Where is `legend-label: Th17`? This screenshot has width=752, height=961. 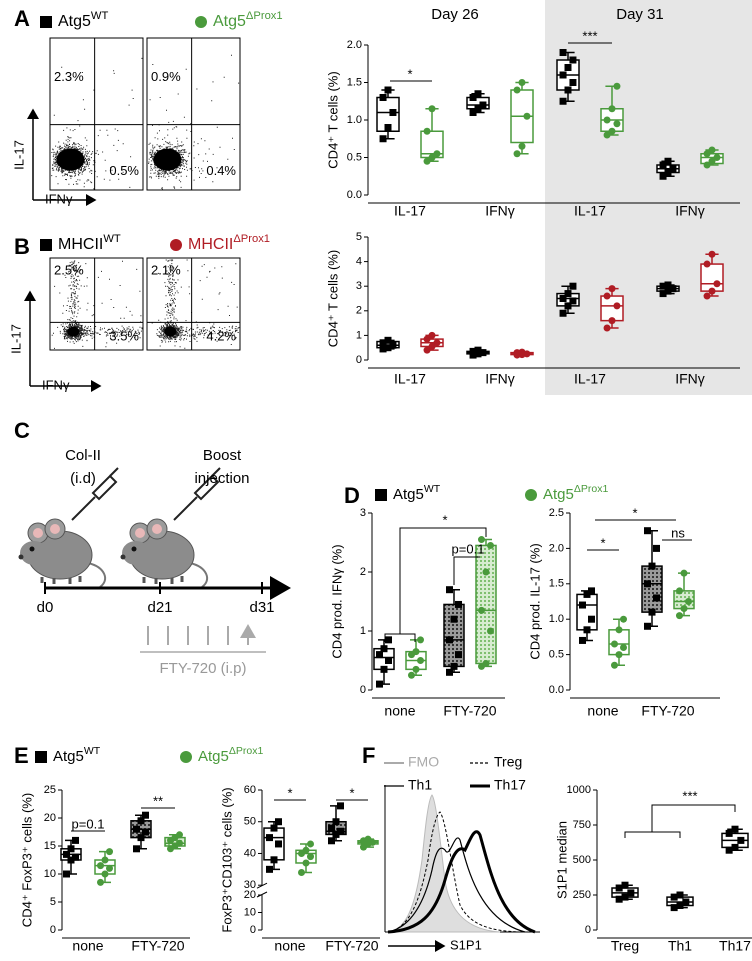 legend-label: Th17 is located at coordinates (510, 785).